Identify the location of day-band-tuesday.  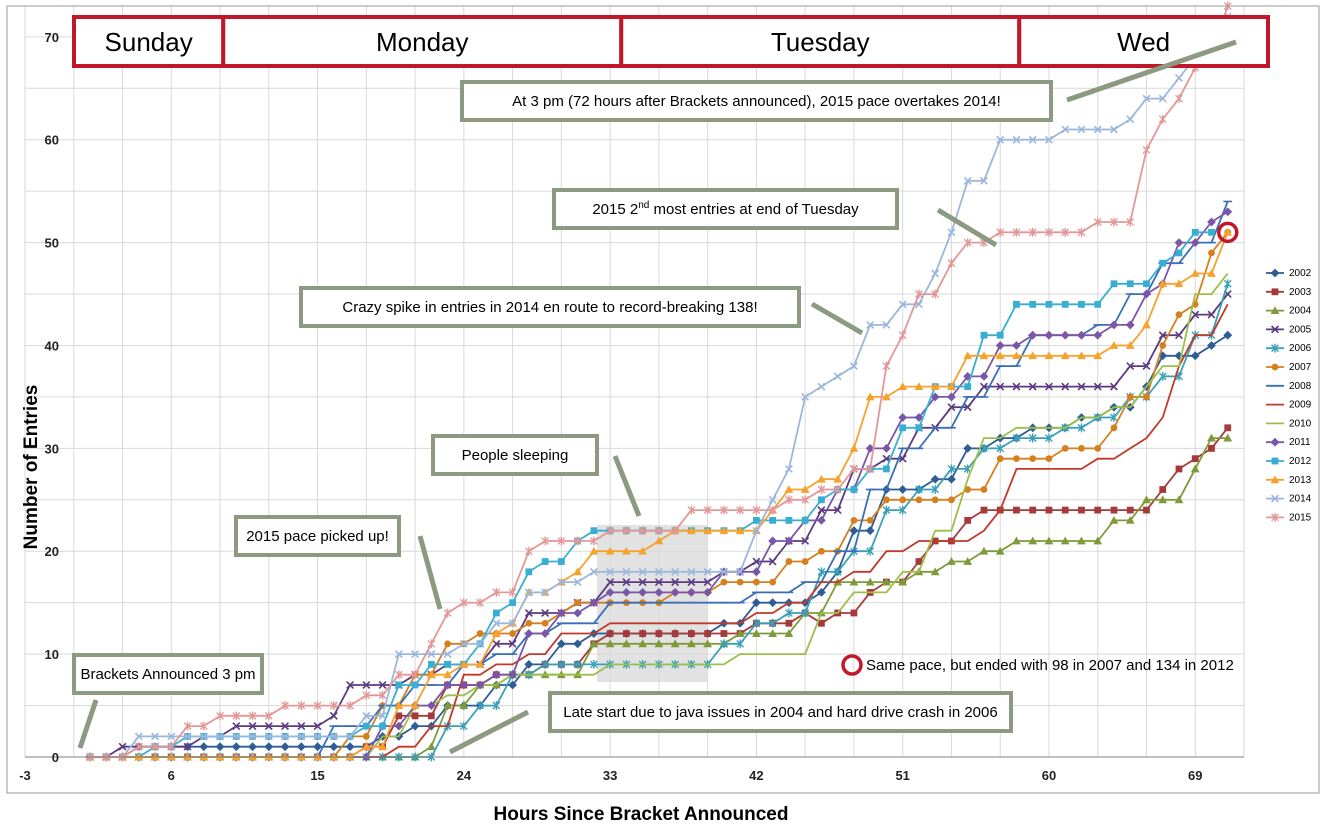
(820, 41).